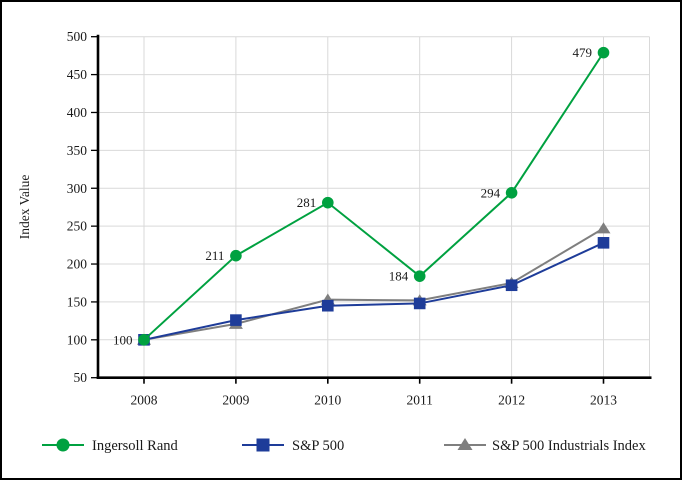 The image size is (682, 480). I want to click on legend-item-ingersoll-rand: Ingersoll Rand, so click(110, 446).